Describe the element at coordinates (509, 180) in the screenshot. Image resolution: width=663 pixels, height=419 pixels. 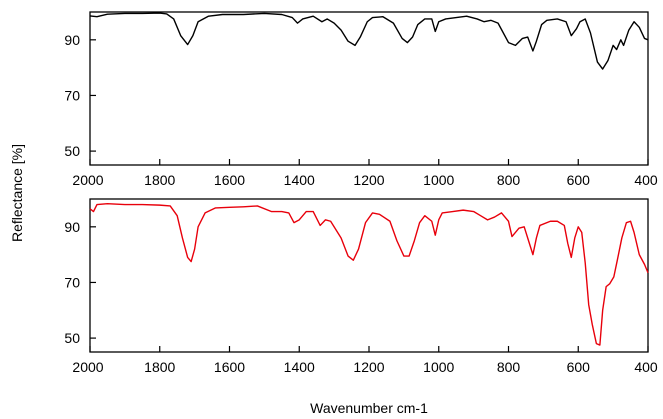
I see `top-x-tick-label: 800` at that location.